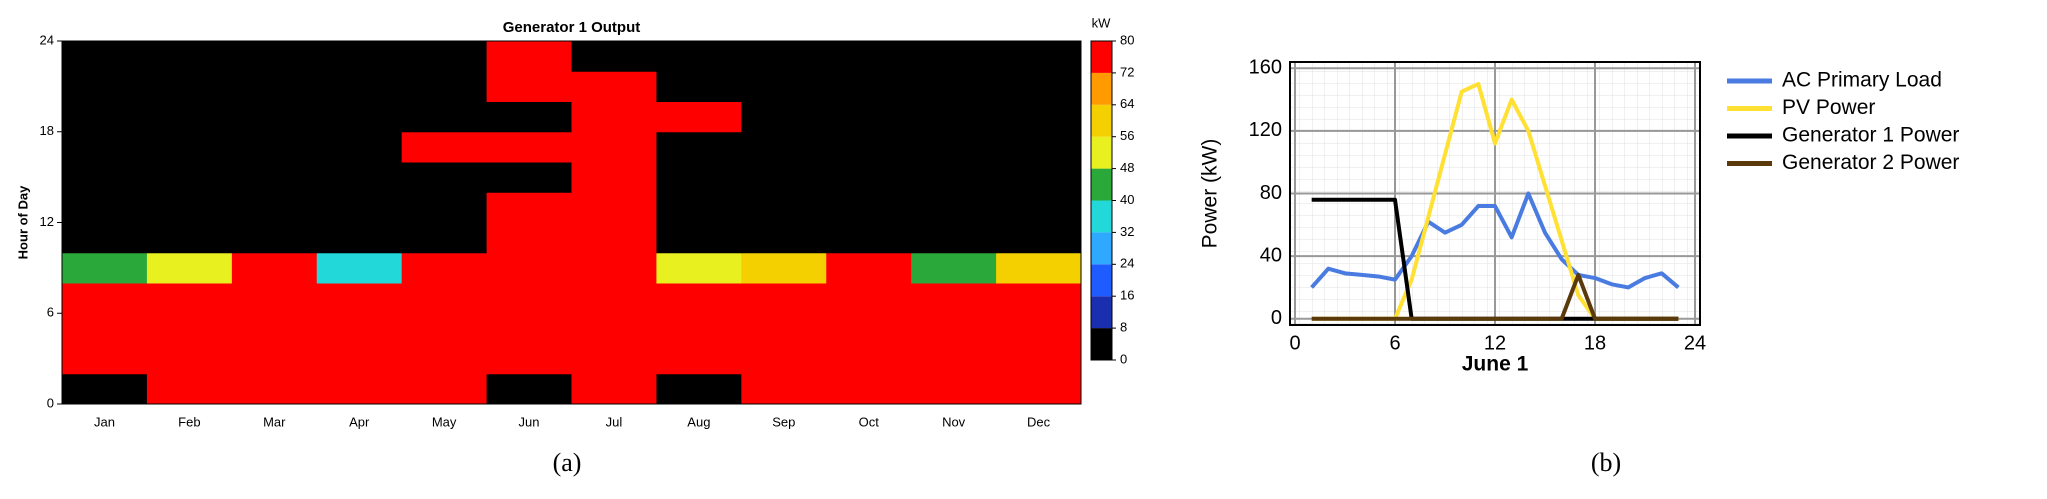  What do you see at coordinates (1294, 343) in the screenshot?
I see `x-tick-label: 0` at bounding box center [1294, 343].